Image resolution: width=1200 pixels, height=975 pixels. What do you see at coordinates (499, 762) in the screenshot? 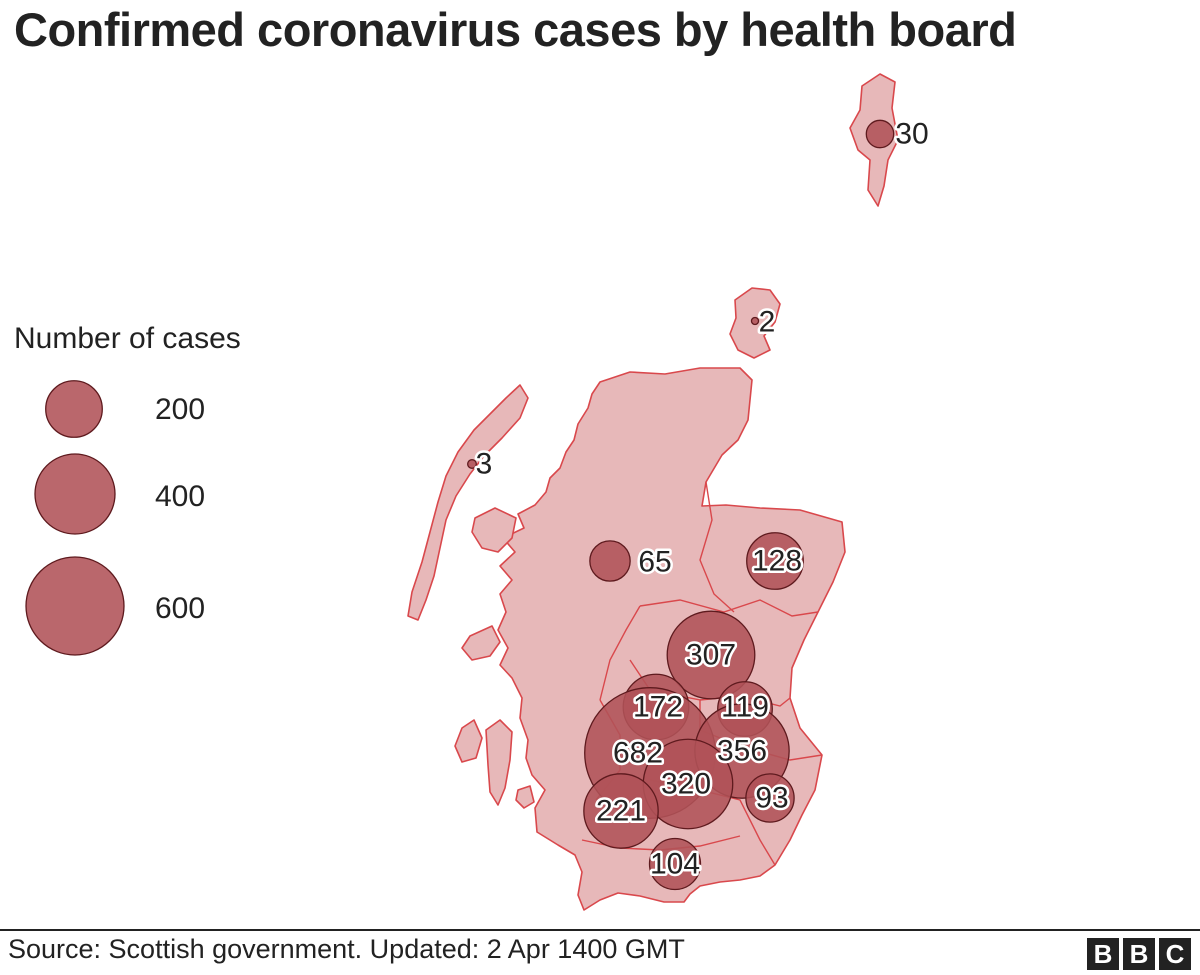
I see `kintyre` at bounding box center [499, 762].